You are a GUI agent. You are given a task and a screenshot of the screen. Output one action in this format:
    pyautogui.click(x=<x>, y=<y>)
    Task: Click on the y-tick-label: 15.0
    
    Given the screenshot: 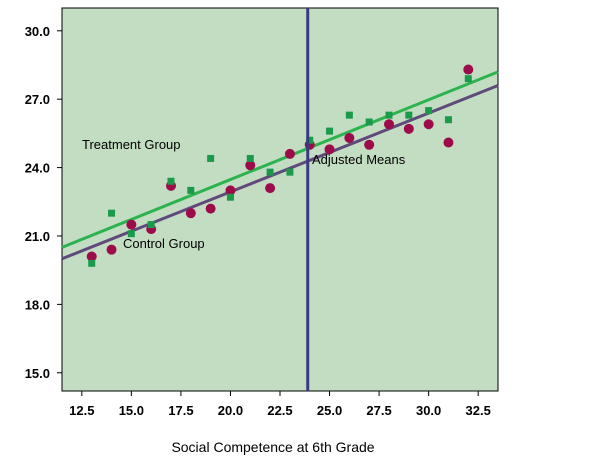 What is the action you would take?
    pyautogui.click(x=37, y=373)
    